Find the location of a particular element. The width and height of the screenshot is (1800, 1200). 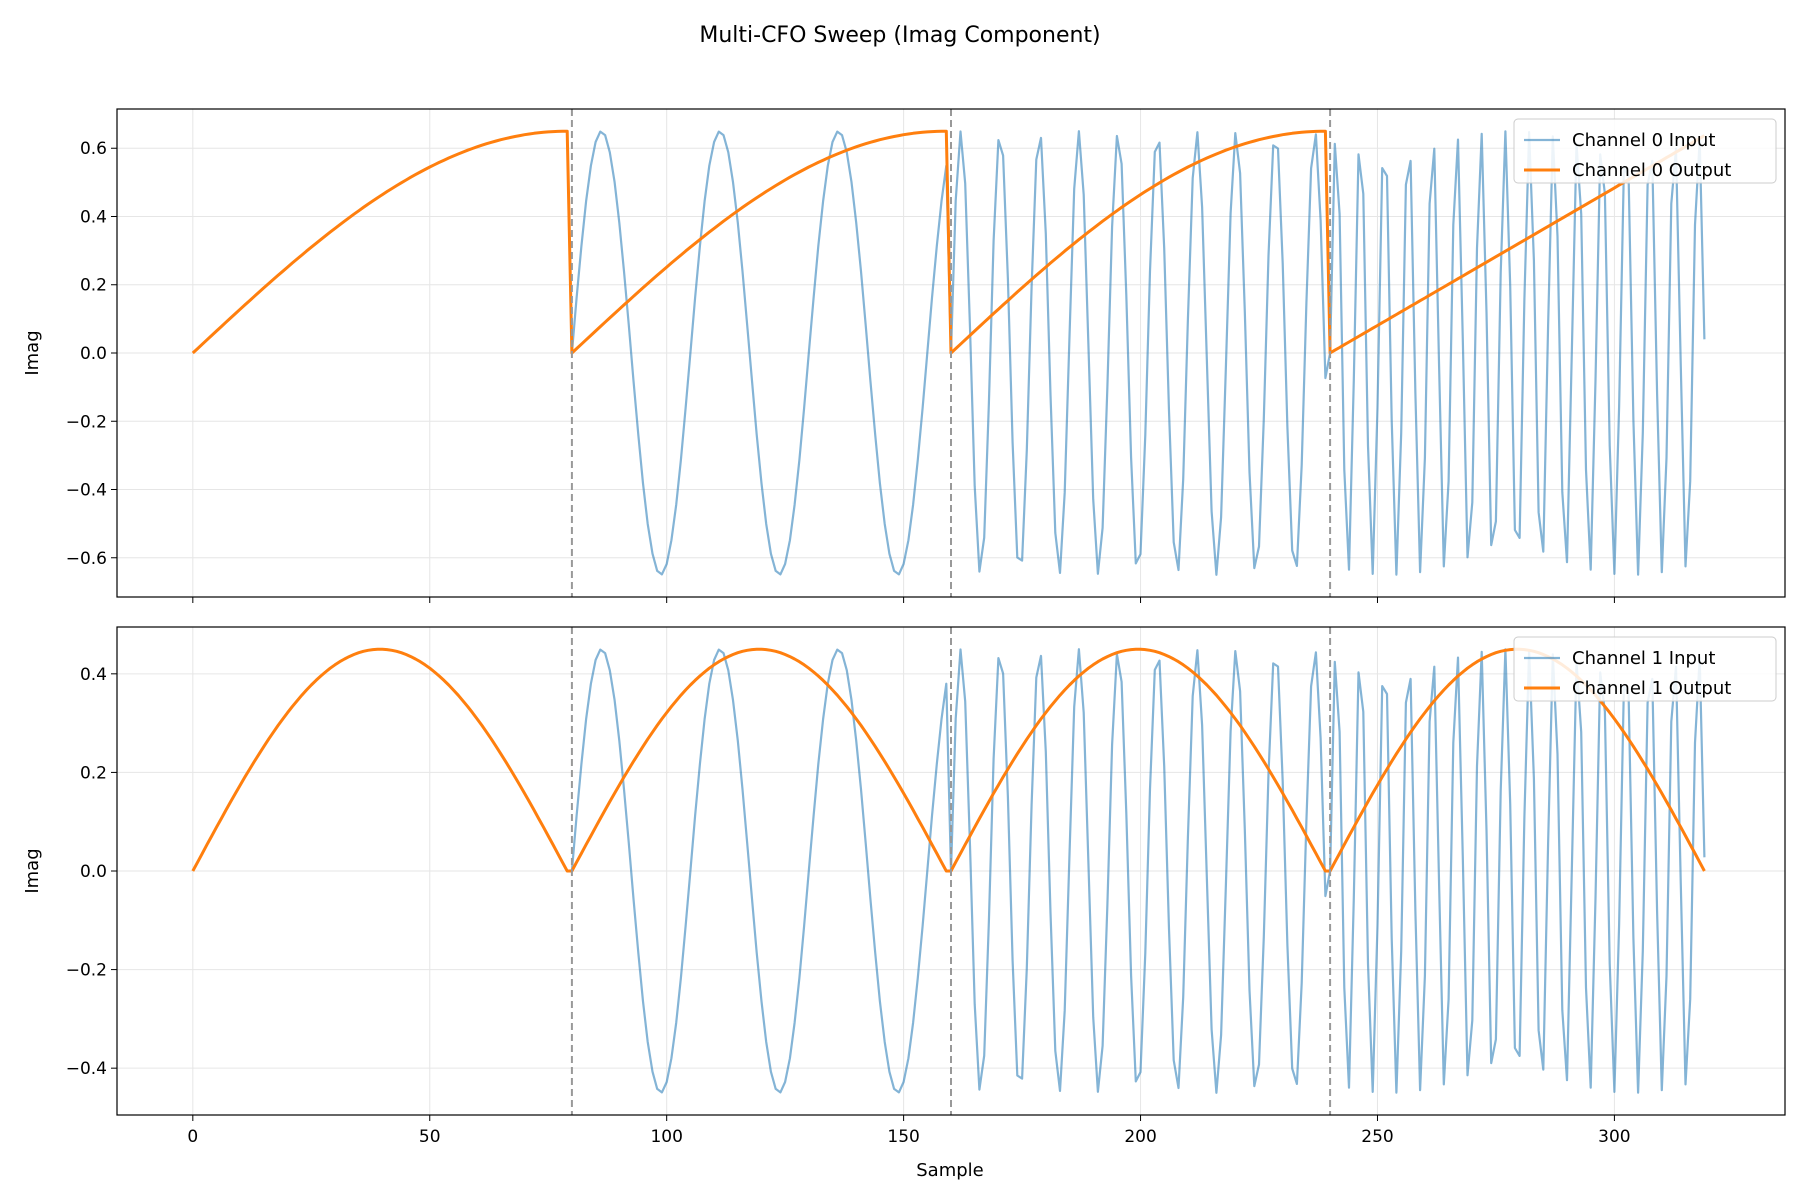

x-tick-label: 300 is located at coordinates (1614, 1137).